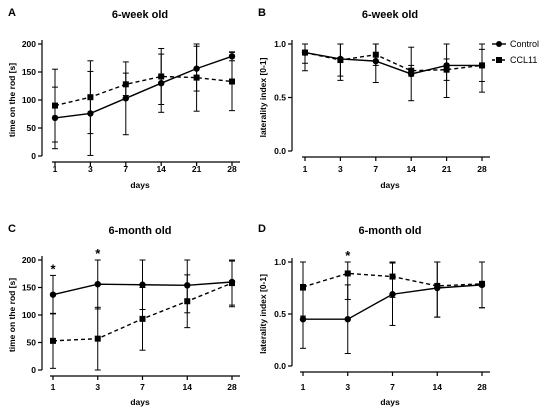 This screenshot has height=416, width=550. I want to click on y-axis: 0.0 0.5 1.0 laterality index [0-1], so click(275, 97).